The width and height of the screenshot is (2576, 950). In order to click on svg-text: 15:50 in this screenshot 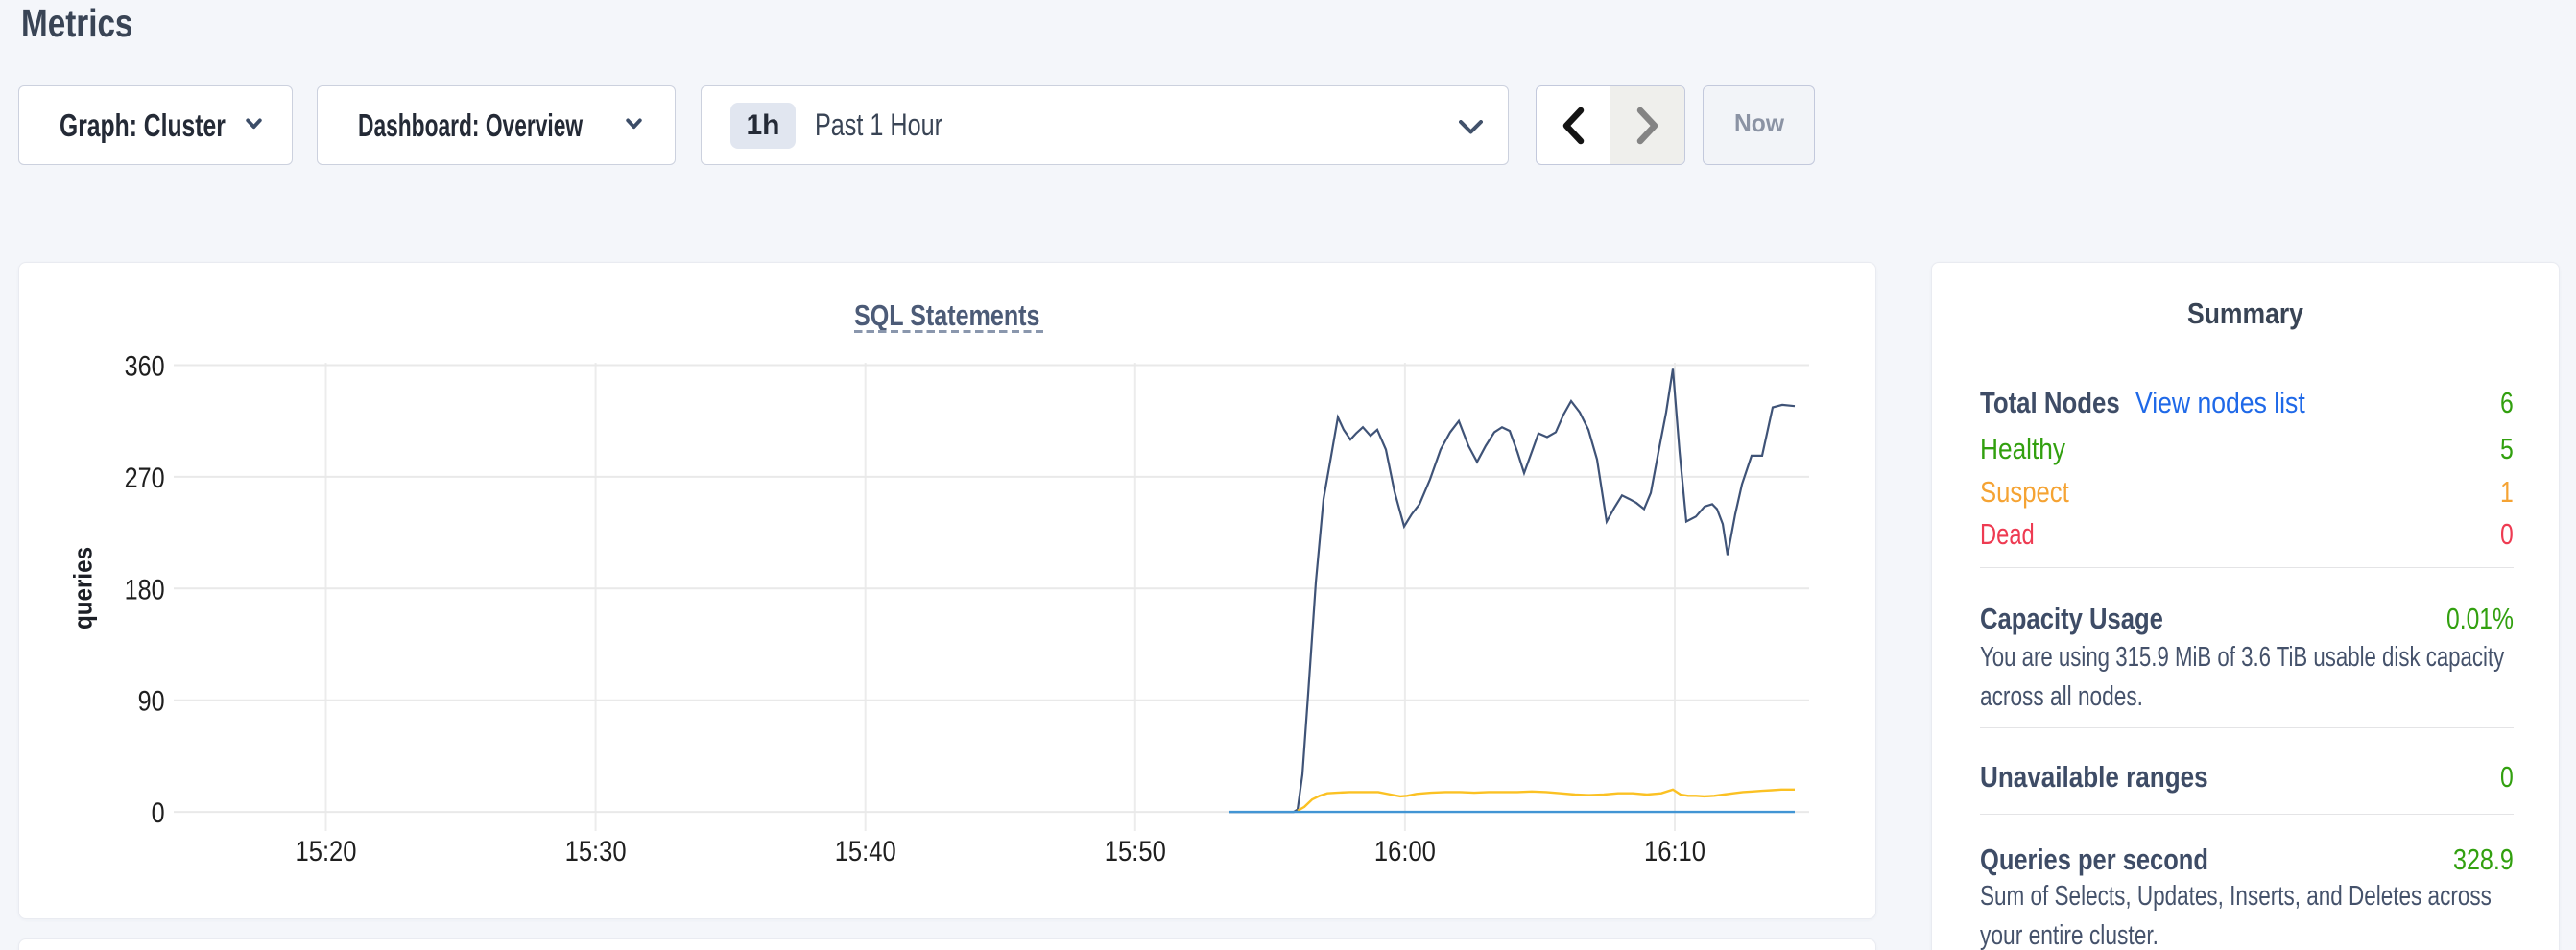, I will do `click(1135, 851)`.